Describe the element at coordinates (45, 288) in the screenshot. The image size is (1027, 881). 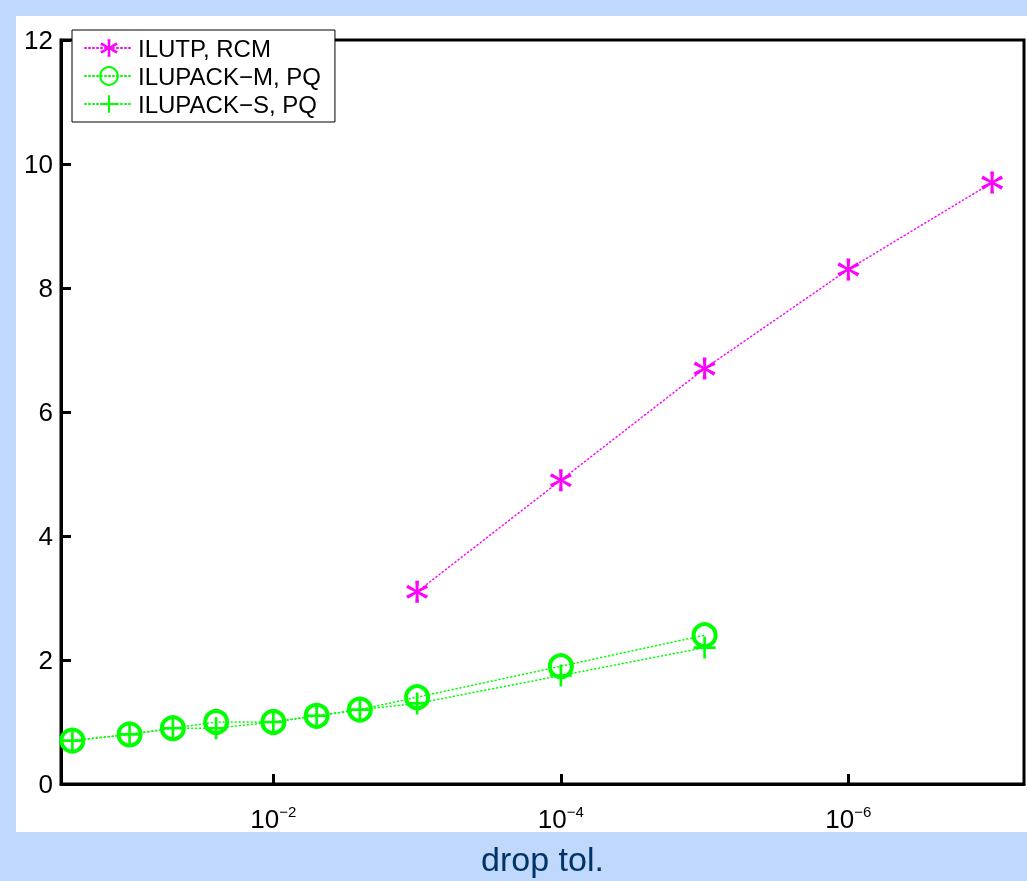
I see `y-tick-label: 8` at that location.